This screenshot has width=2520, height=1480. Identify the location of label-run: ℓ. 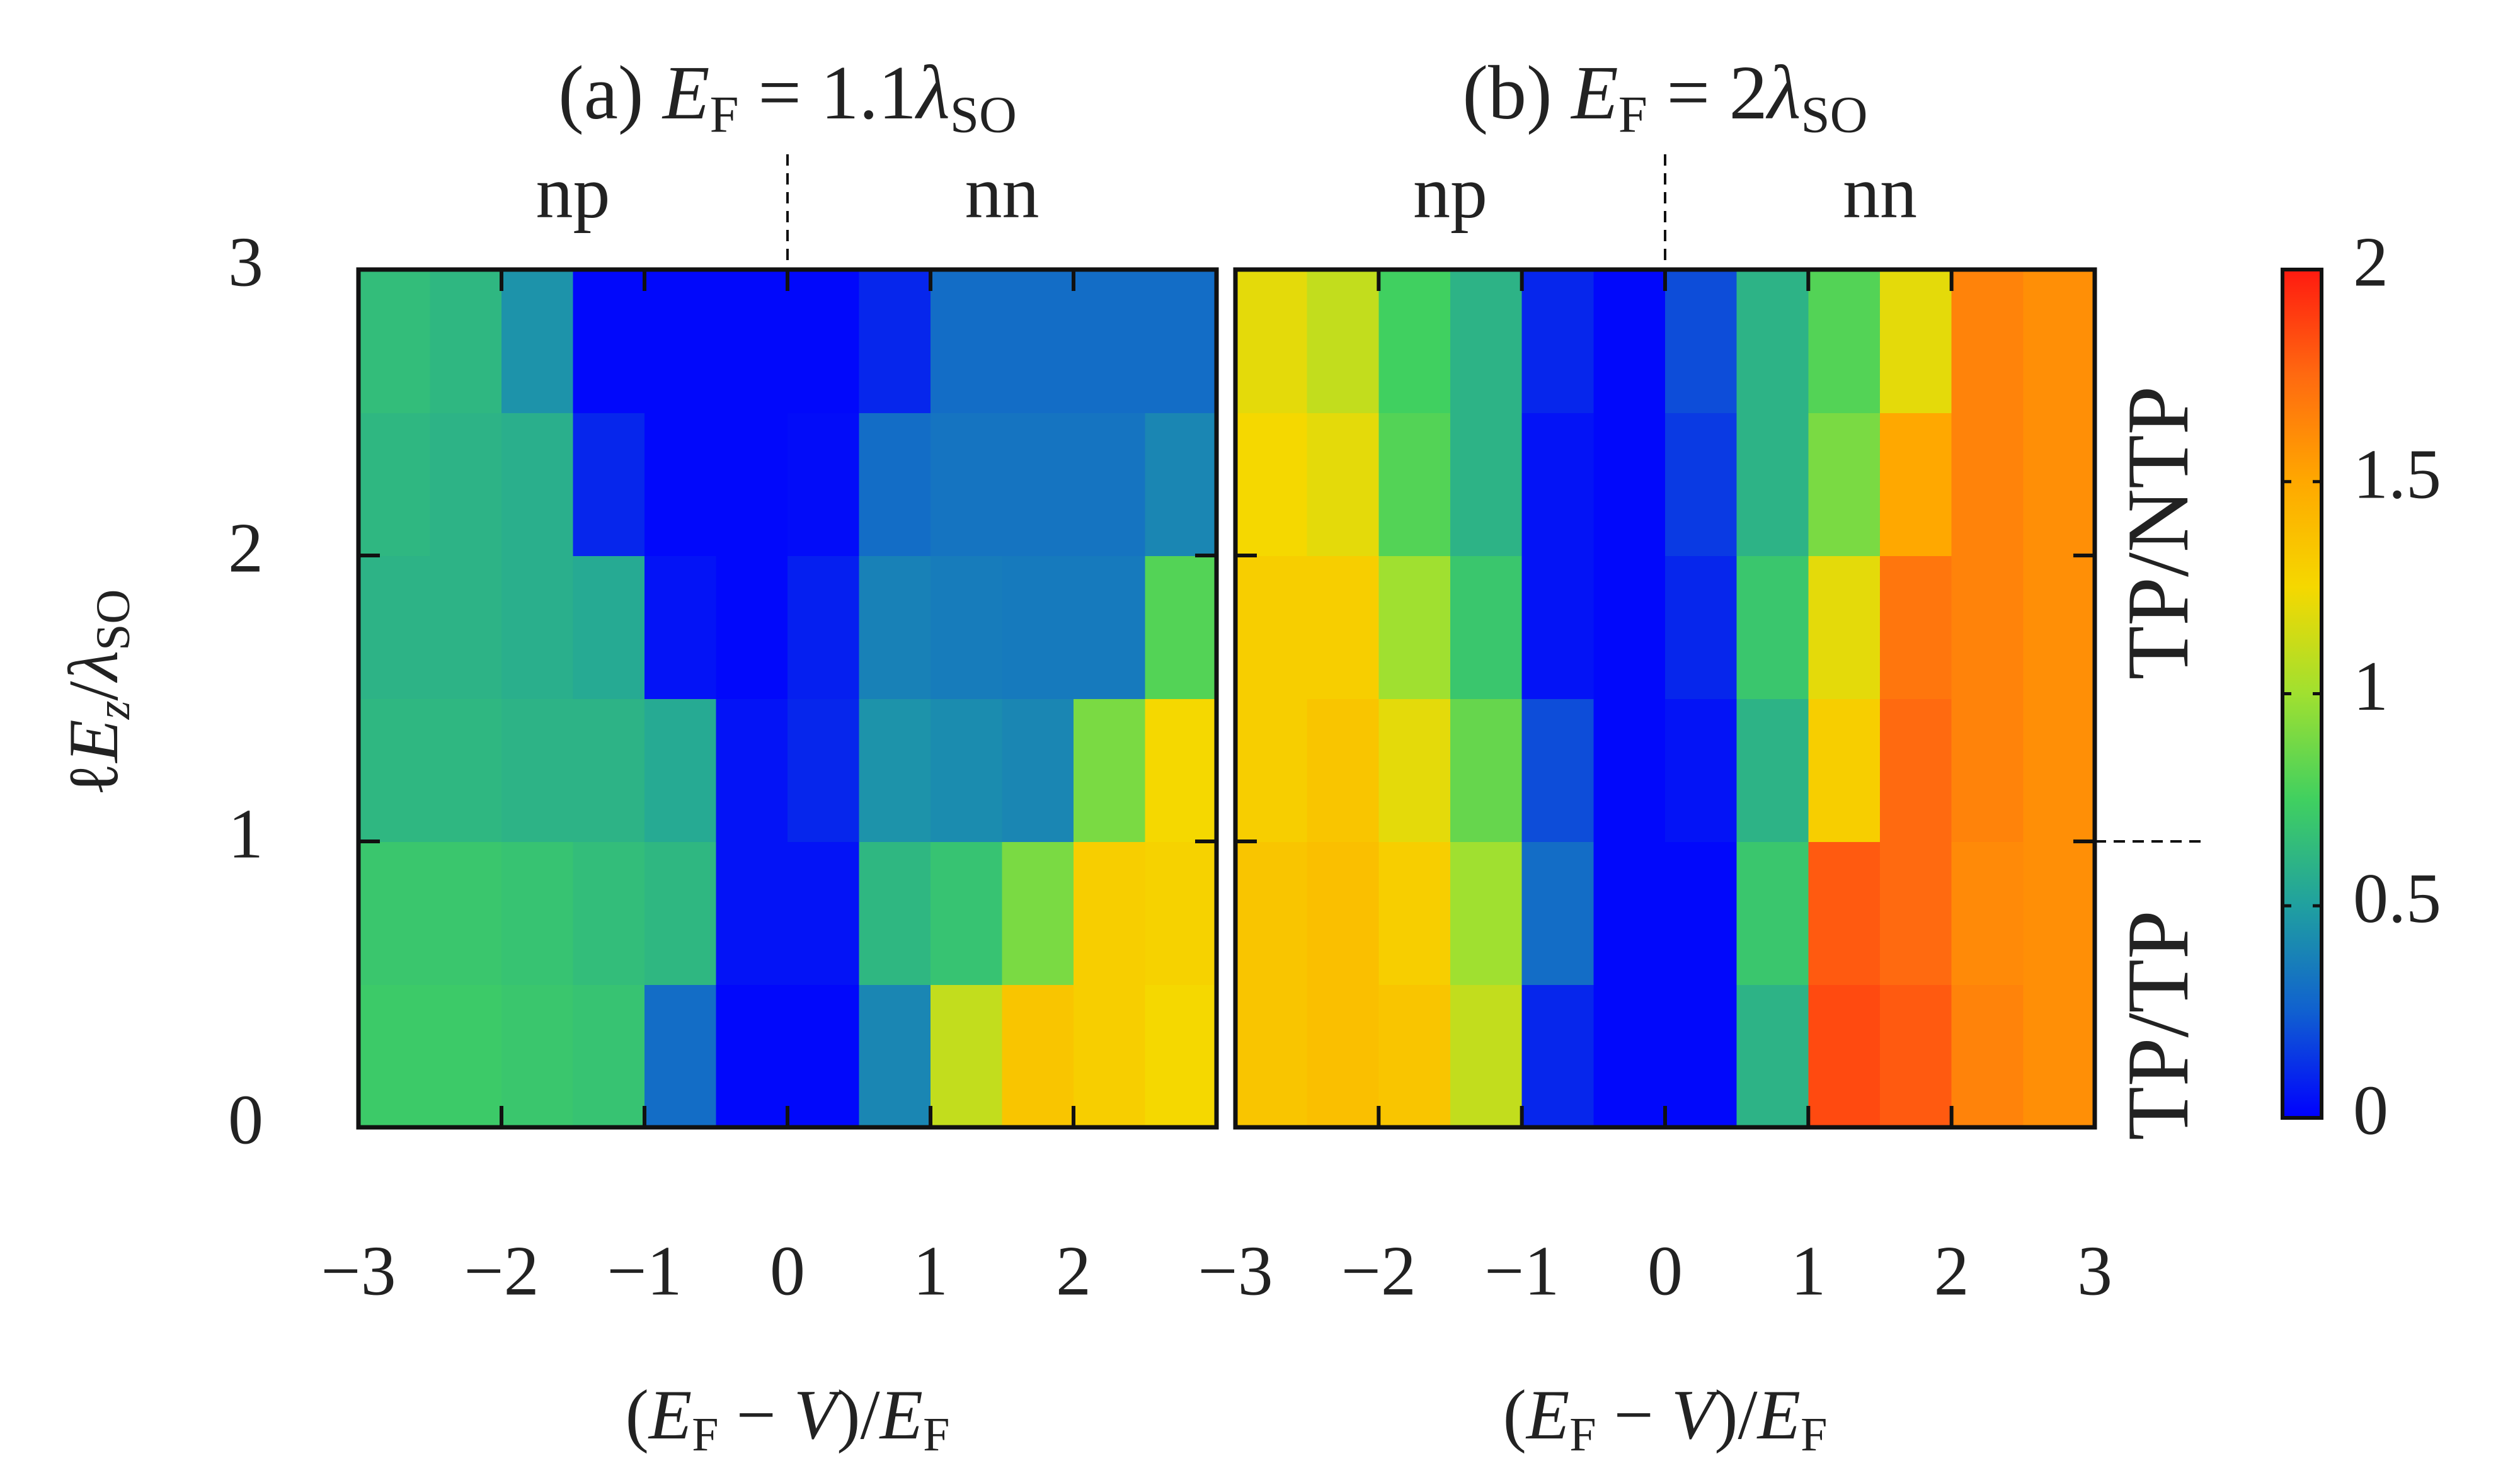
(94, 780).